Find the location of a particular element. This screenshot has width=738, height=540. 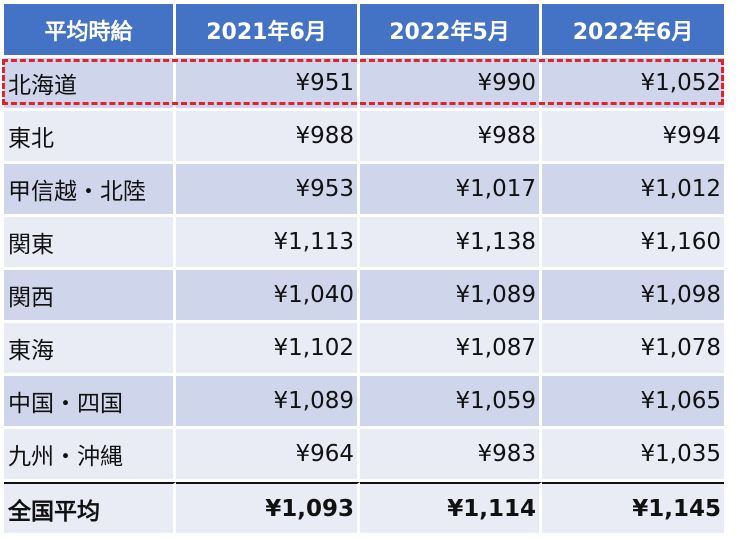

region-cell: 東北 is located at coordinates (90, 137).